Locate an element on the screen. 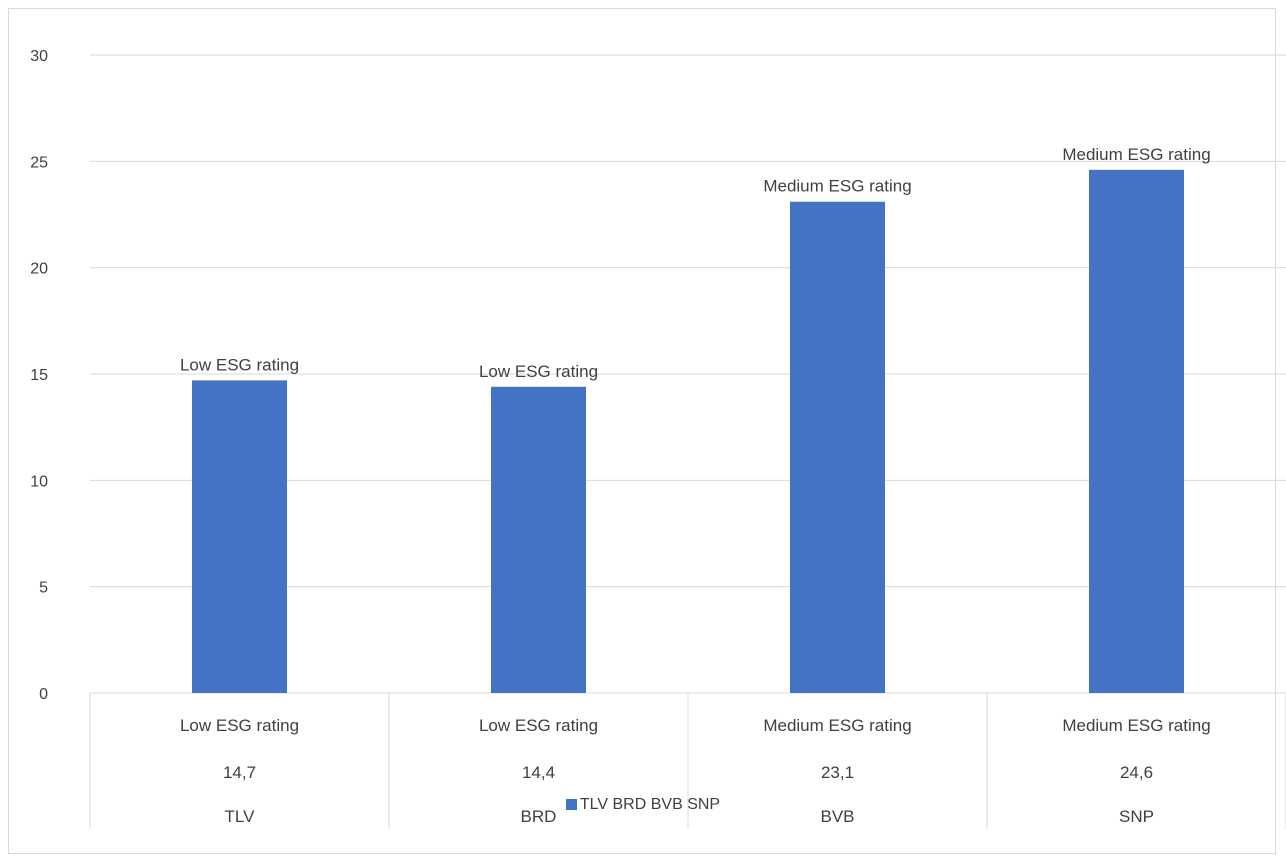 The width and height of the screenshot is (1286, 863). y-tick-label: 15 is located at coordinates (39, 375).